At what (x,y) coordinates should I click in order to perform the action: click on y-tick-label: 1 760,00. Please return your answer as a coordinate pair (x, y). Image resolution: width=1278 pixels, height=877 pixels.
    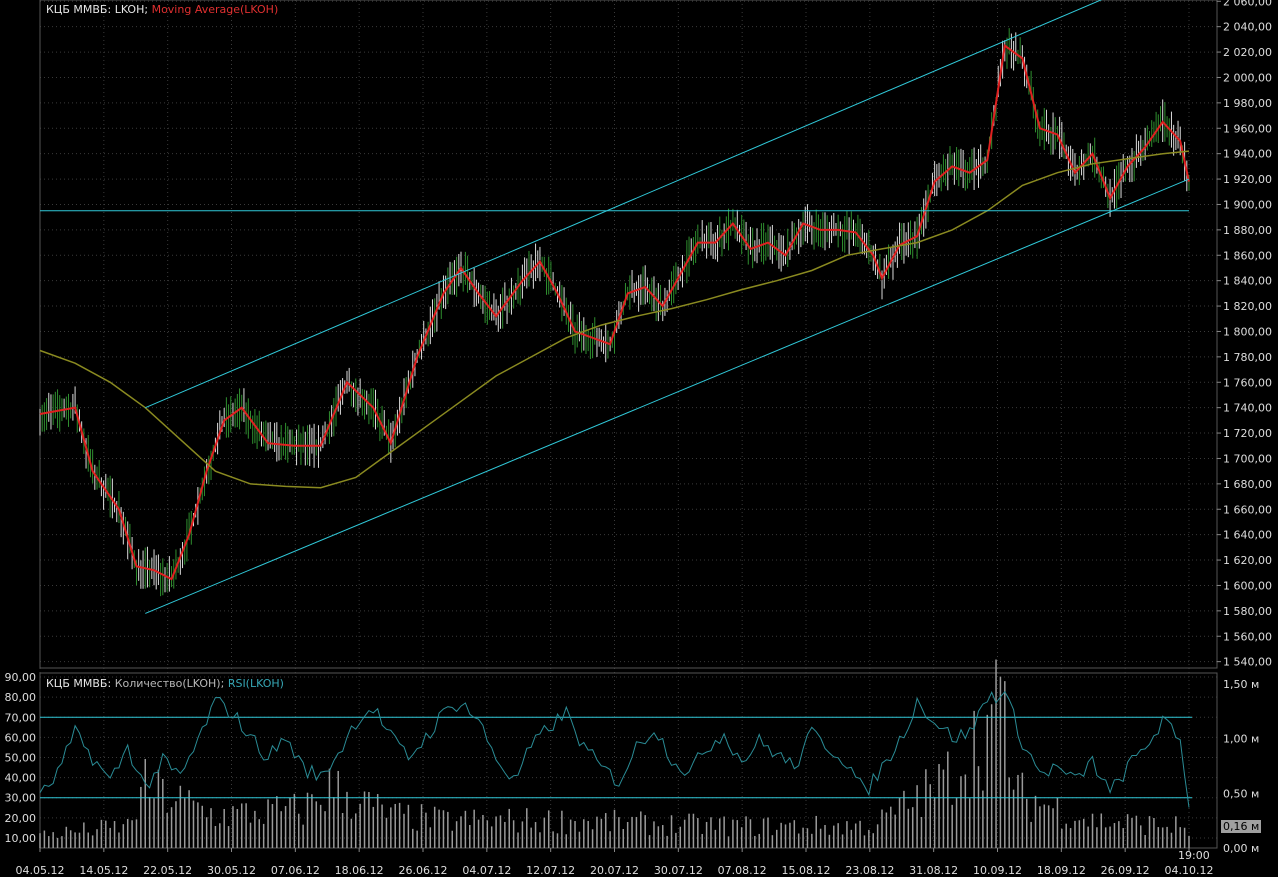
    Looking at the image, I should click on (1247, 382).